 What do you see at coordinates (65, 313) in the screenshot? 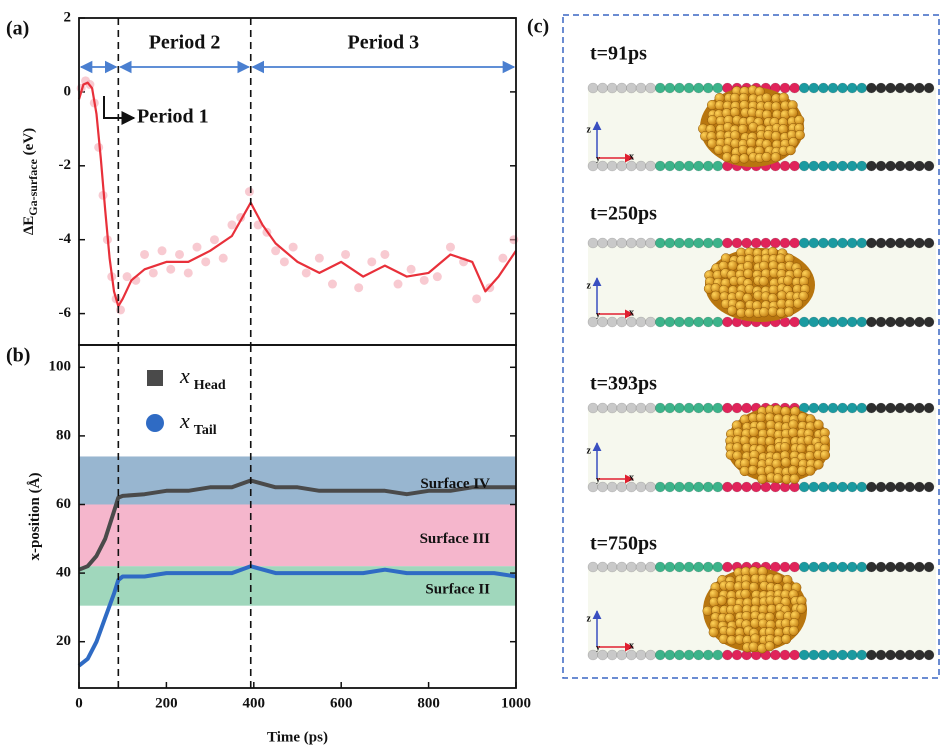
I see `y-tick-label: -6` at bounding box center [65, 313].